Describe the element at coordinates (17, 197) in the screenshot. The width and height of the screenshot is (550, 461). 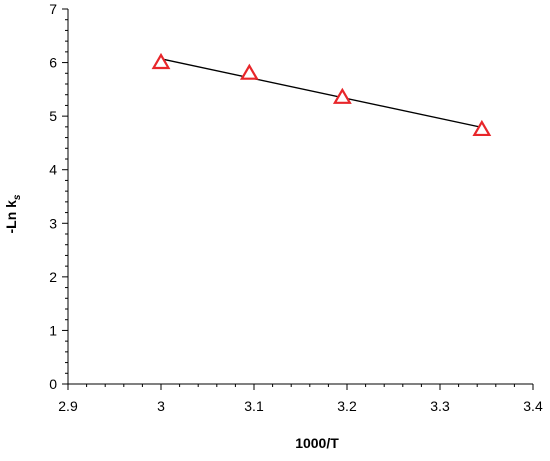
I see `y-axis-title-subscript: s` at that location.